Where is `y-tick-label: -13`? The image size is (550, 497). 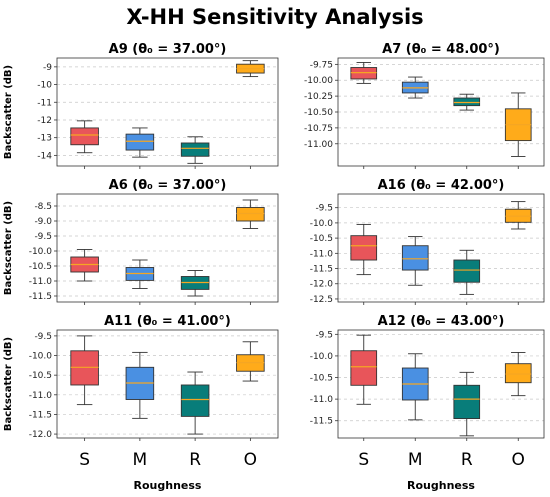 y-tick-label: -13 is located at coordinates (44, 139).